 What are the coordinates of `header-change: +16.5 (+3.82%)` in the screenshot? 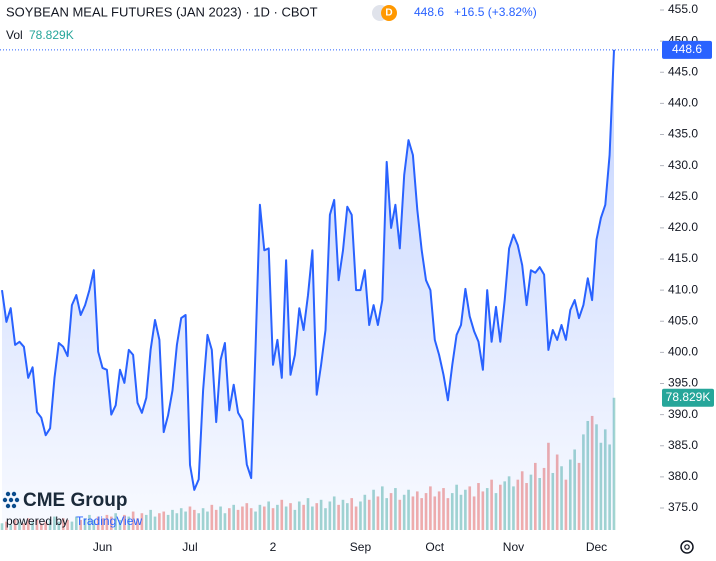 It's located at (495, 12).